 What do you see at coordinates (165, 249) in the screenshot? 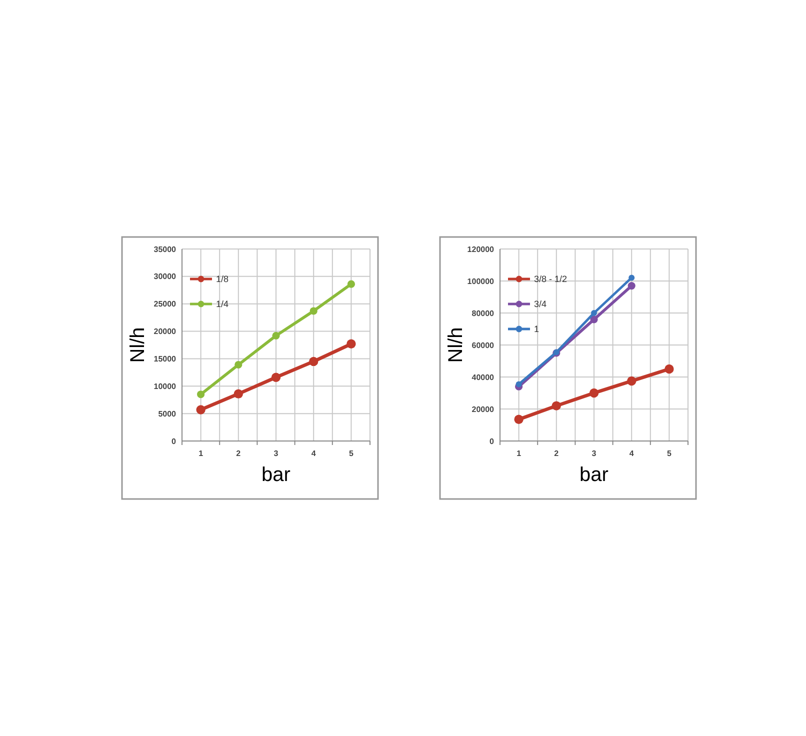
I see `y-tick-label: 35000` at bounding box center [165, 249].